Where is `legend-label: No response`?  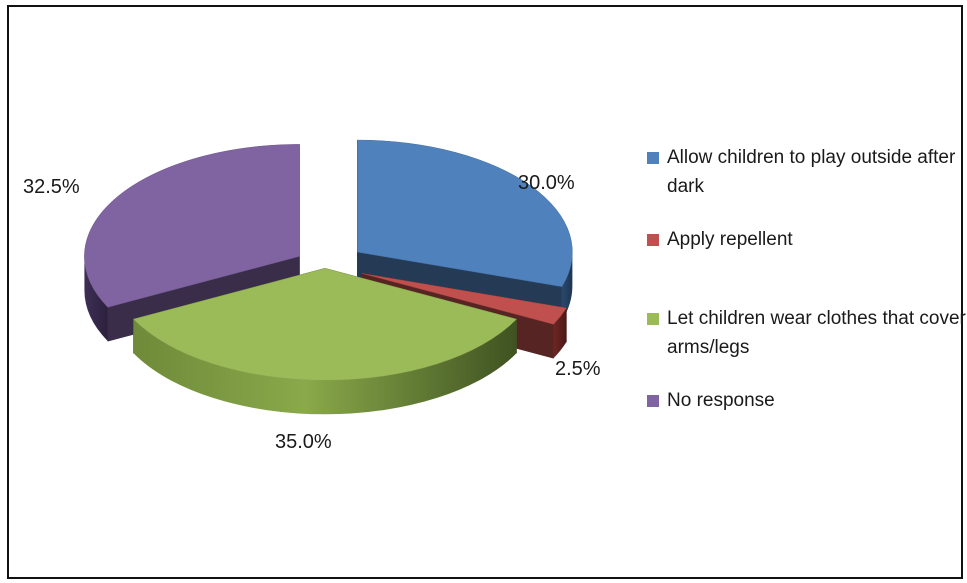 legend-label: No response is located at coordinates (721, 400).